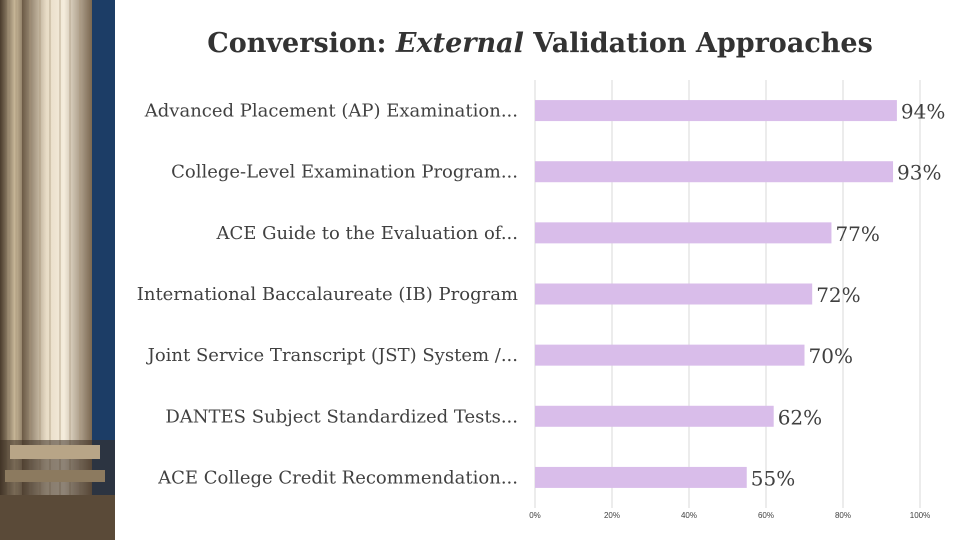  I want to click on x-tick-label: 60%, so click(766, 515).